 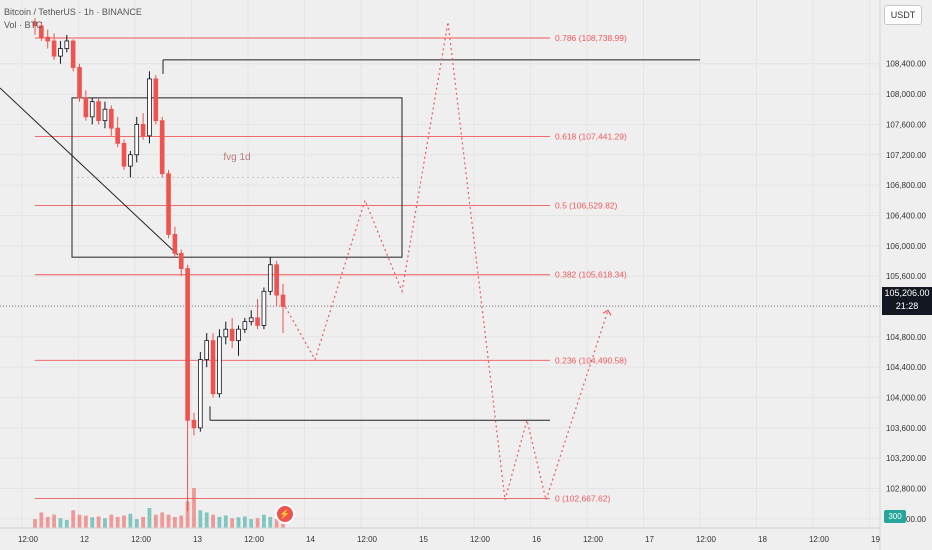 What do you see at coordinates (285, 514) in the screenshot?
I see `flash-icon: ⚡` at bounding box center [285, 514].